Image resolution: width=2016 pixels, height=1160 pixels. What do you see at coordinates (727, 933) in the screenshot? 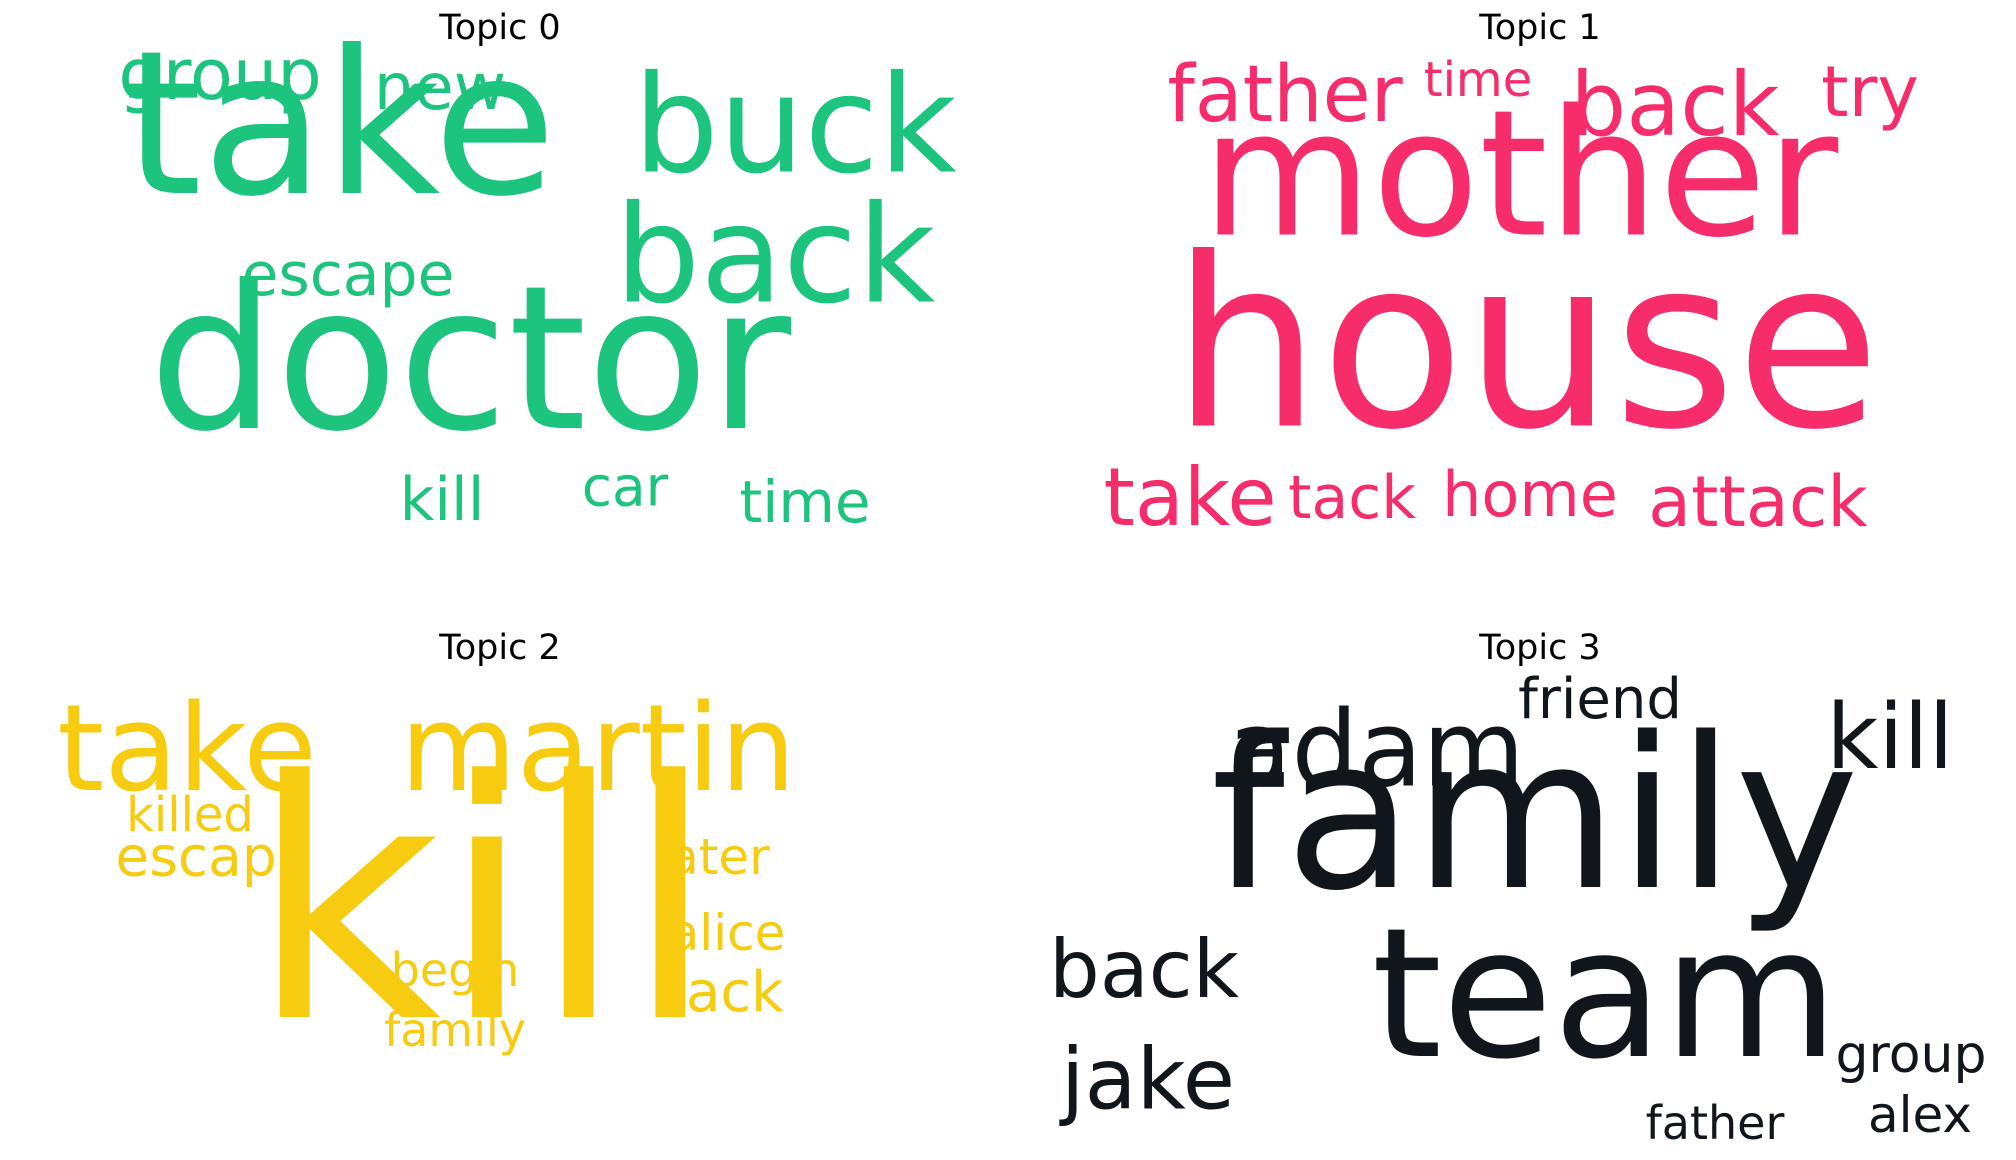
I see `word: alice` at bounding box center [727, 933].